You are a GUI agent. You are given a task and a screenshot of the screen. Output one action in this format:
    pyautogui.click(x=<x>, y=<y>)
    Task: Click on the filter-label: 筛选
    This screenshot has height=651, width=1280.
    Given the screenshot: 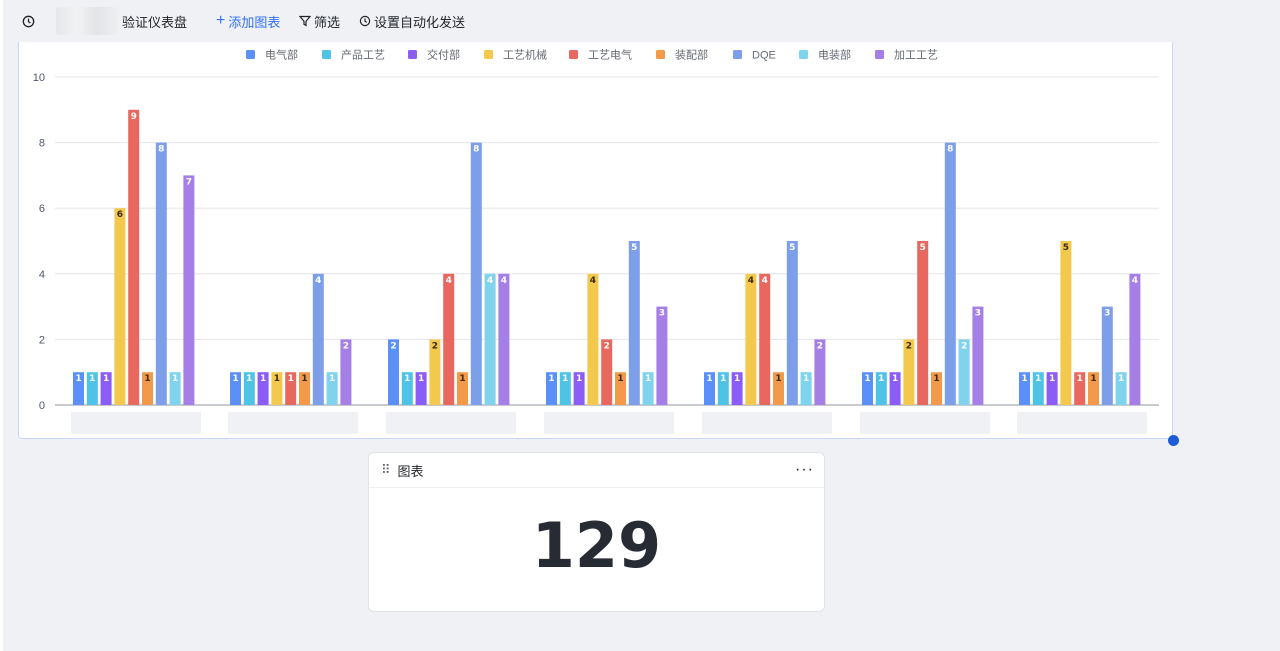 What is the action you would take?
    pyautogui.click(x=327, y=22)
    